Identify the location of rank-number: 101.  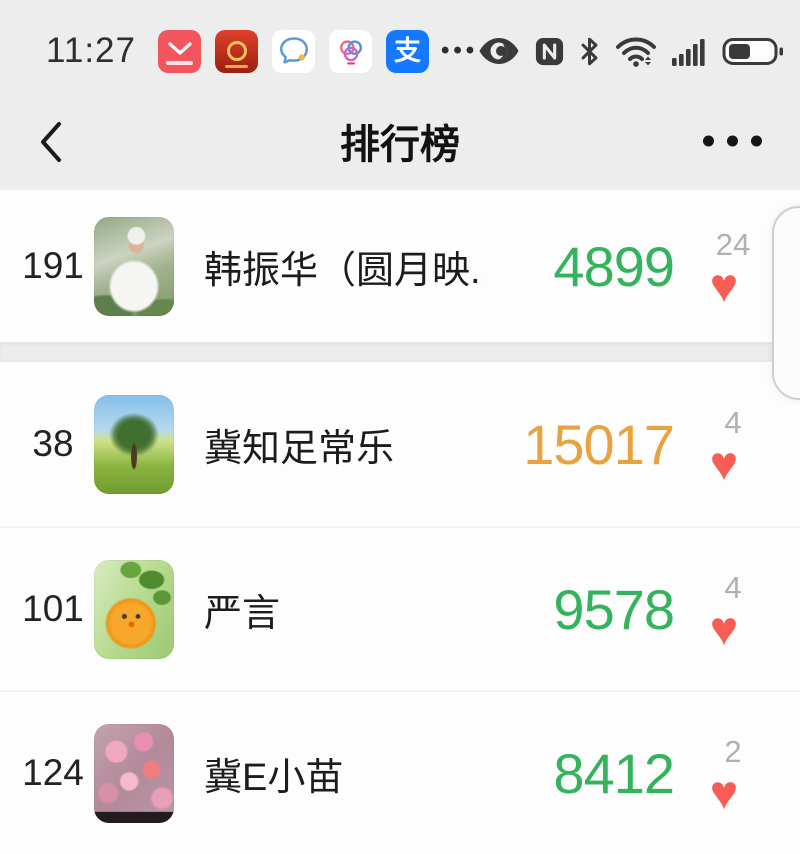
(53, 608).